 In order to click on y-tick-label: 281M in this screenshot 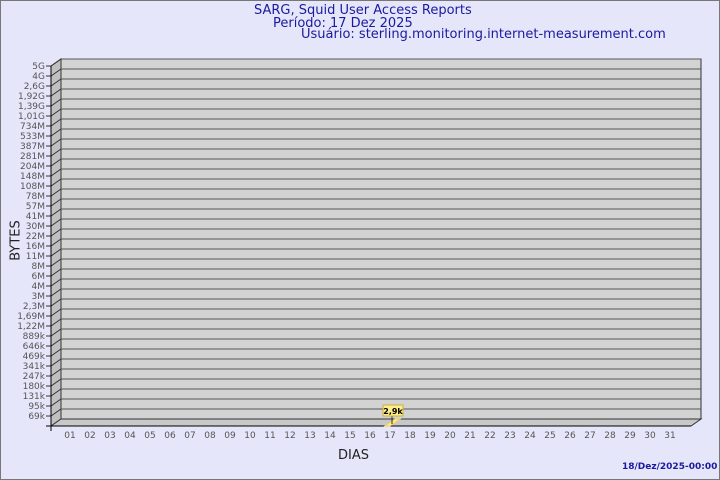, I will do `click(32, 157)`.